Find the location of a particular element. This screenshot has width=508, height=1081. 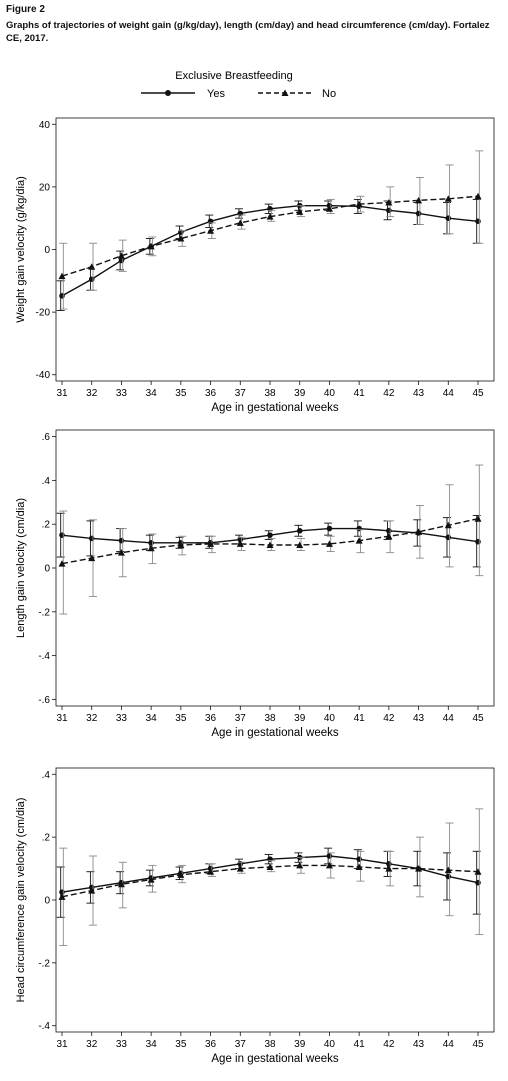

y-tick-label: -.2 is located at coordinates (44, 963).